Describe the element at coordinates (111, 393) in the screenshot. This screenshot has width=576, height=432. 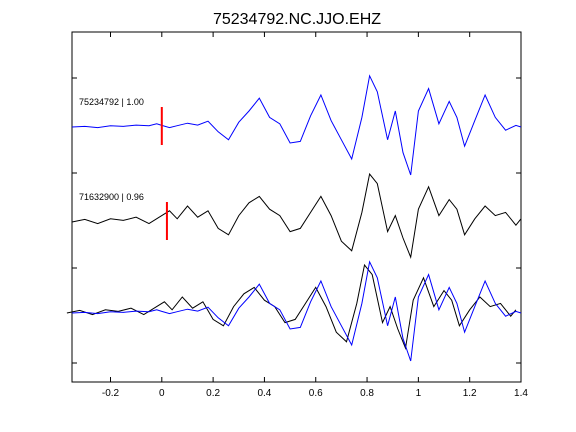
I see `x-tick-label: -0.2` at that location.